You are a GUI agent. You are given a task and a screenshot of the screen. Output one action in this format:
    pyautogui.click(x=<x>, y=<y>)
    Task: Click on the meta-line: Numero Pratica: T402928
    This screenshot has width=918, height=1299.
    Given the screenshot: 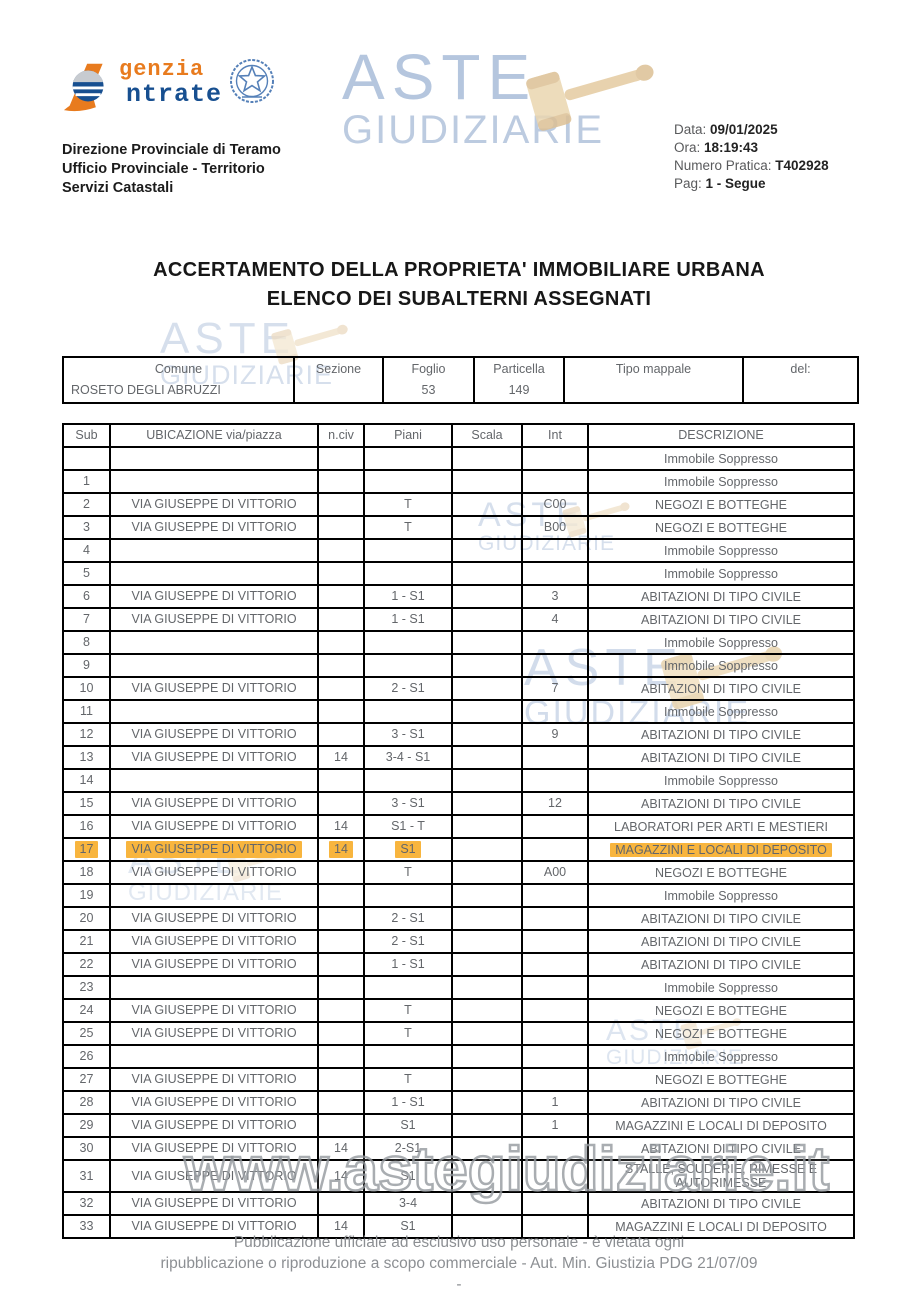 What is the action you would take?
    pyautogui.click(x=751, y=165)
    